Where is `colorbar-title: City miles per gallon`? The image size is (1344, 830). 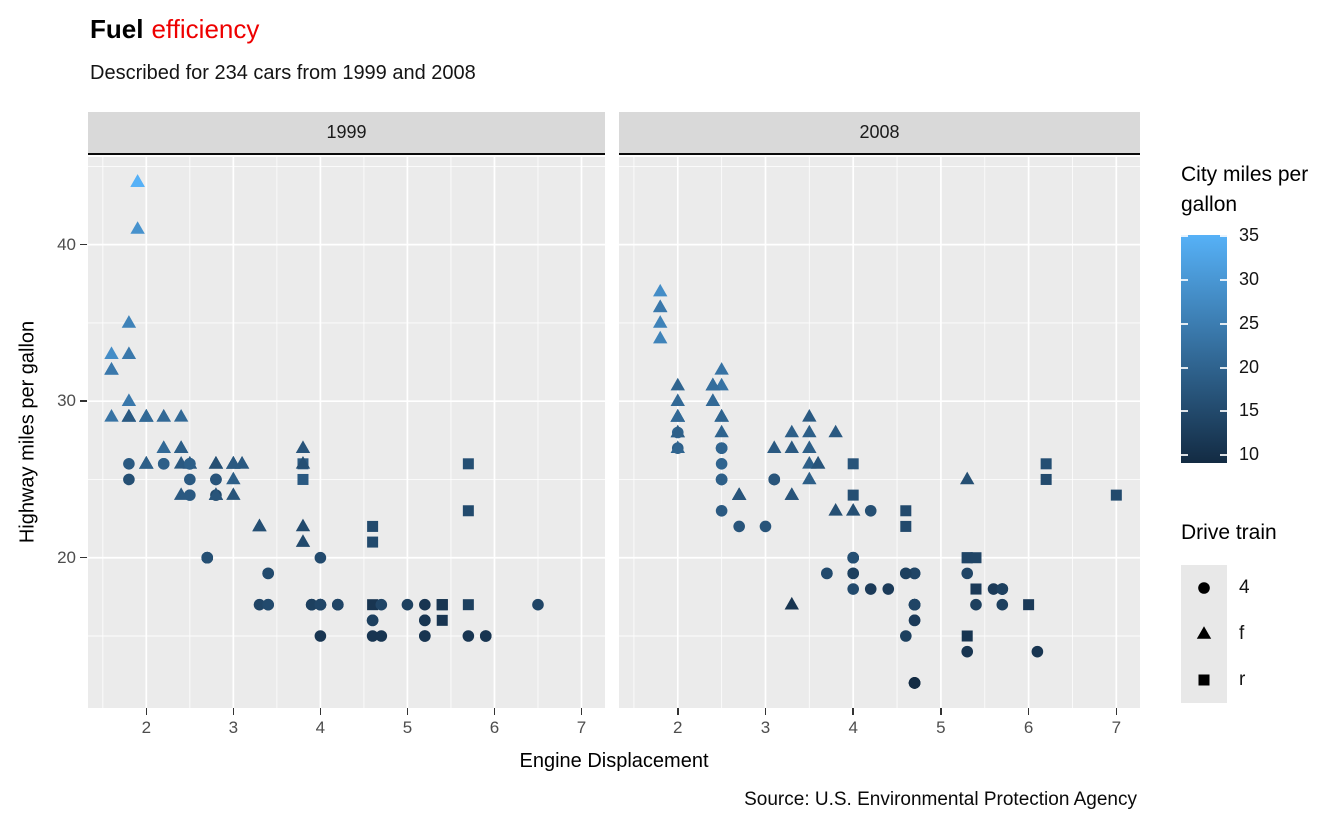 colorbar-title: City miles per gallon is located at coordinates (1245, 189).